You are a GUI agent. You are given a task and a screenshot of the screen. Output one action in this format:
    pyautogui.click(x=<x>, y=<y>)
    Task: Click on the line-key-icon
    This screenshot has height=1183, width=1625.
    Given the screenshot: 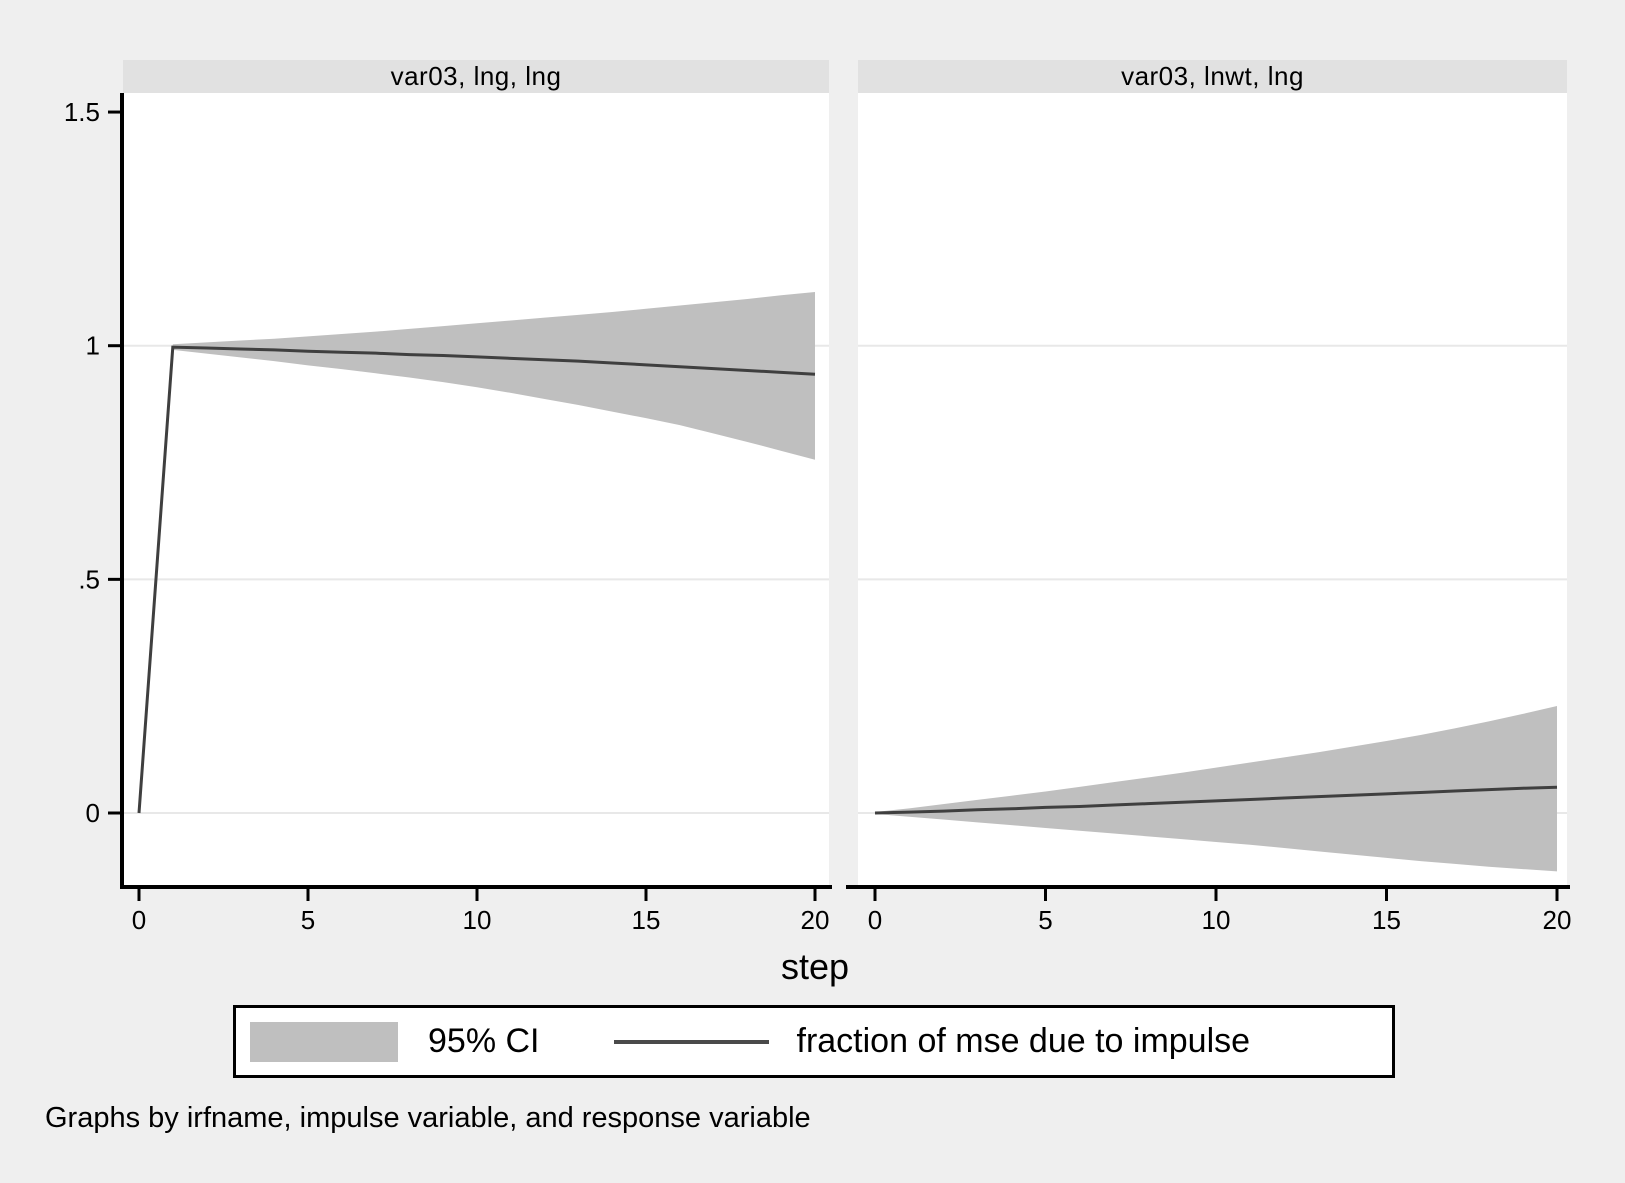 What is the action you would take?
    pyautogui.click(x=691, y=1041)
    